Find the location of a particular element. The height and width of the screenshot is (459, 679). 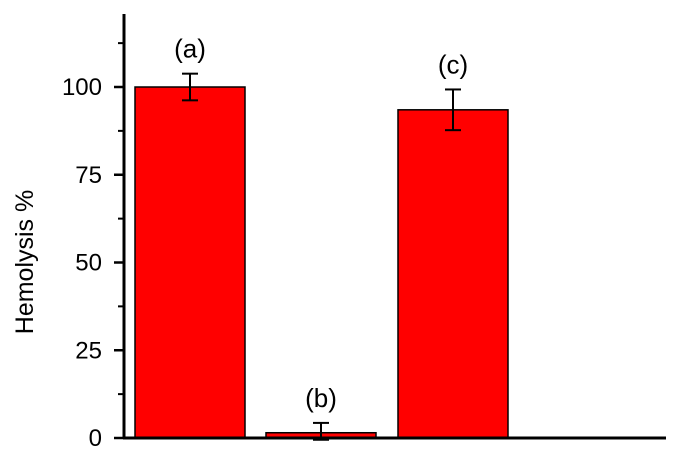

bar-label-3: (c) is located at coordinates (453, 64).